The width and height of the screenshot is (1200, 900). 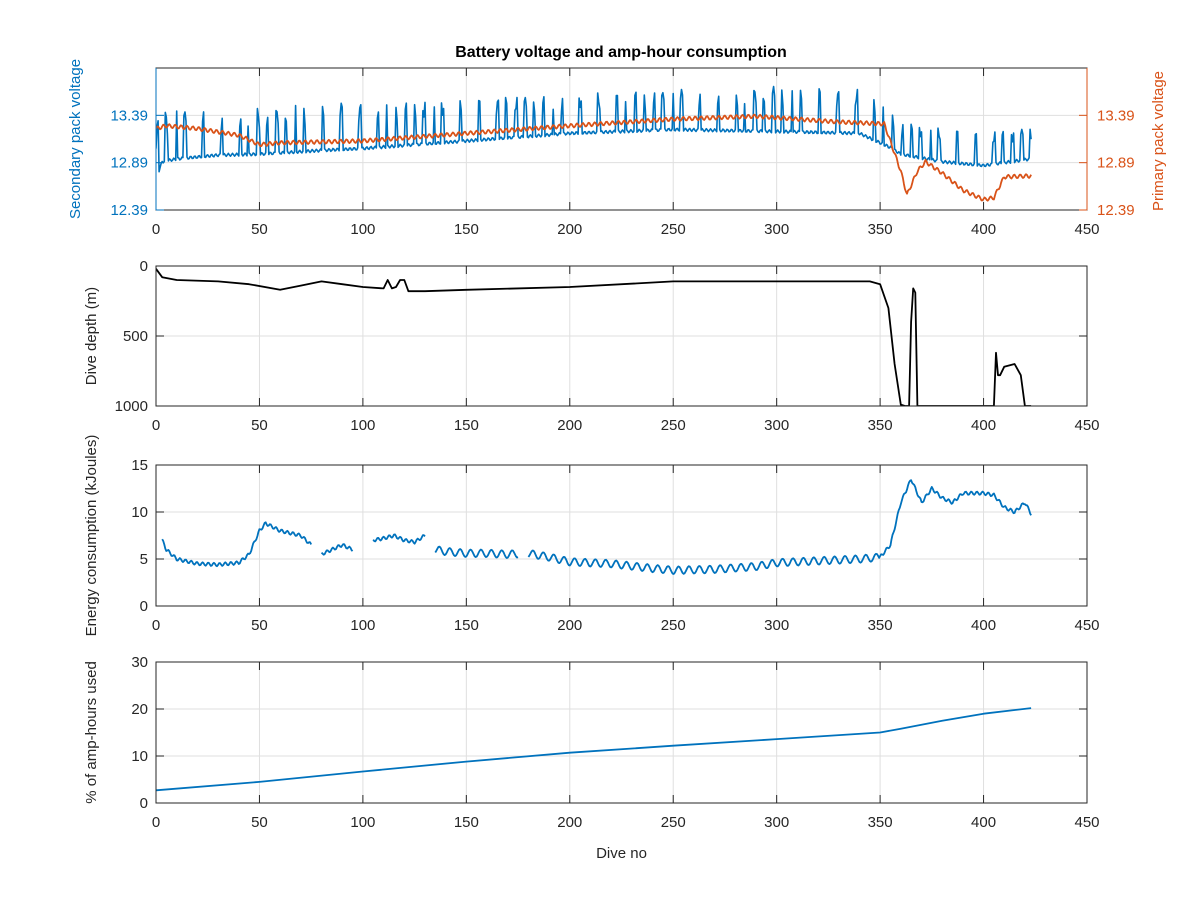 What do you see at coordinates (91, 336) in the screenshot?
I see `y-axis-label: Dive depth (m)` at bounding box center [91, 336].